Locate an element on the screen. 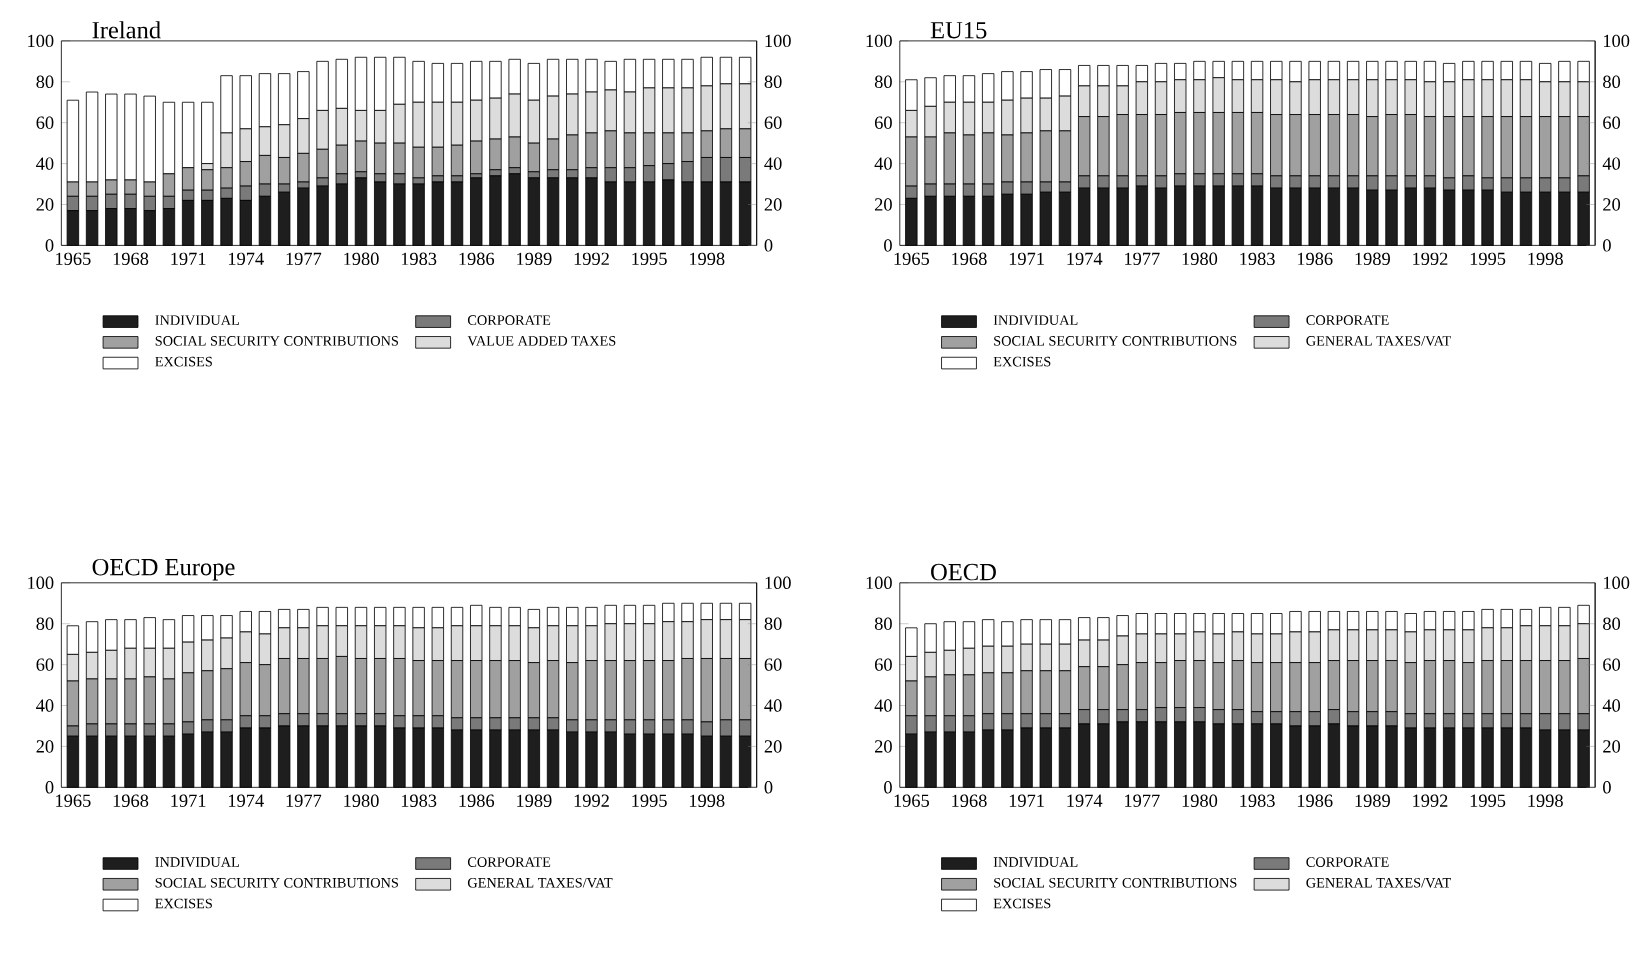  chart-title: OECD is located at coordinates (963, 572).